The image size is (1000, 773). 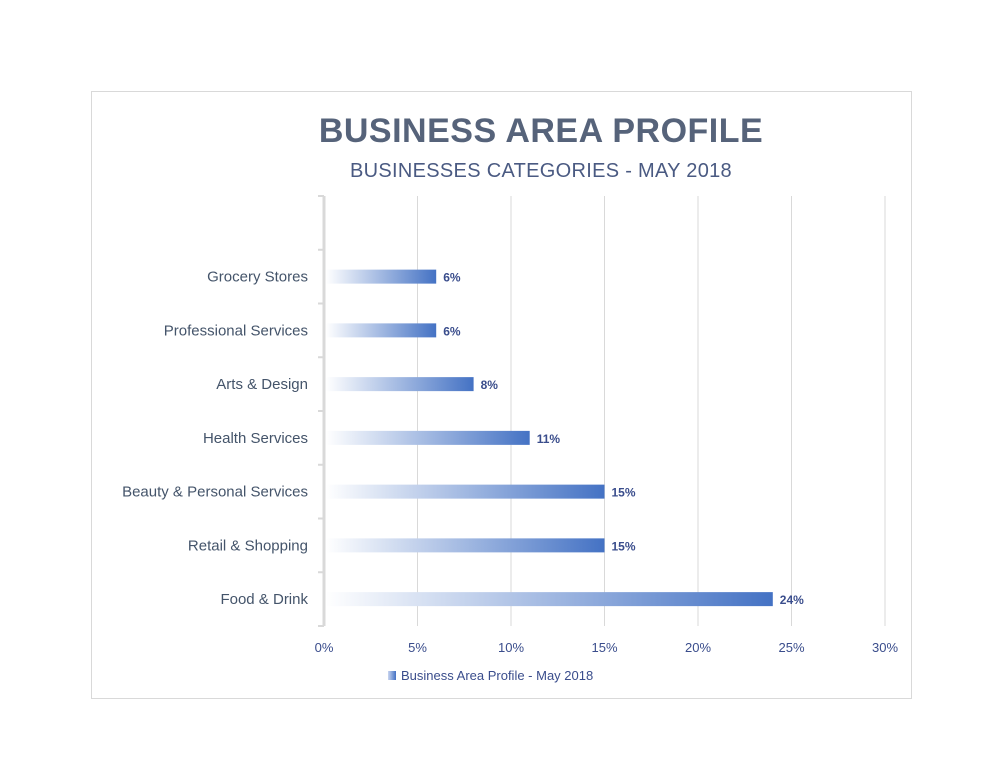 What do you see at coordinates (264, 599) in the screenshot?
I see `category-label: Food & Drink` at bounding box center [264, 599].